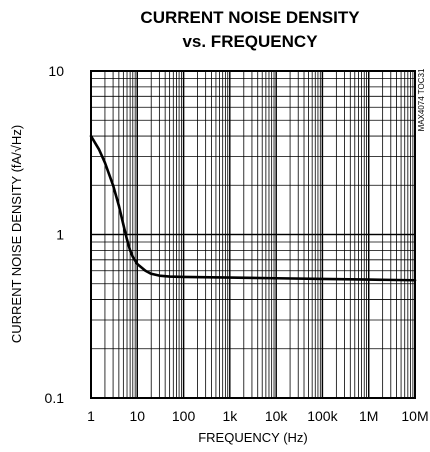  Describe the element at coordinates (414, 416) in the screenshot. I see `x-tick-label: 10M` at that location.